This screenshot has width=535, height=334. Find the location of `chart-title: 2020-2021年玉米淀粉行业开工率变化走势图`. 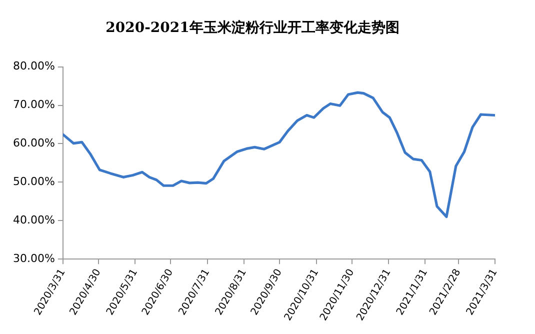

chart-title: 2020-2021年玉米淀粉行业开工率变化走势图 is located at coordinates (253, 27).